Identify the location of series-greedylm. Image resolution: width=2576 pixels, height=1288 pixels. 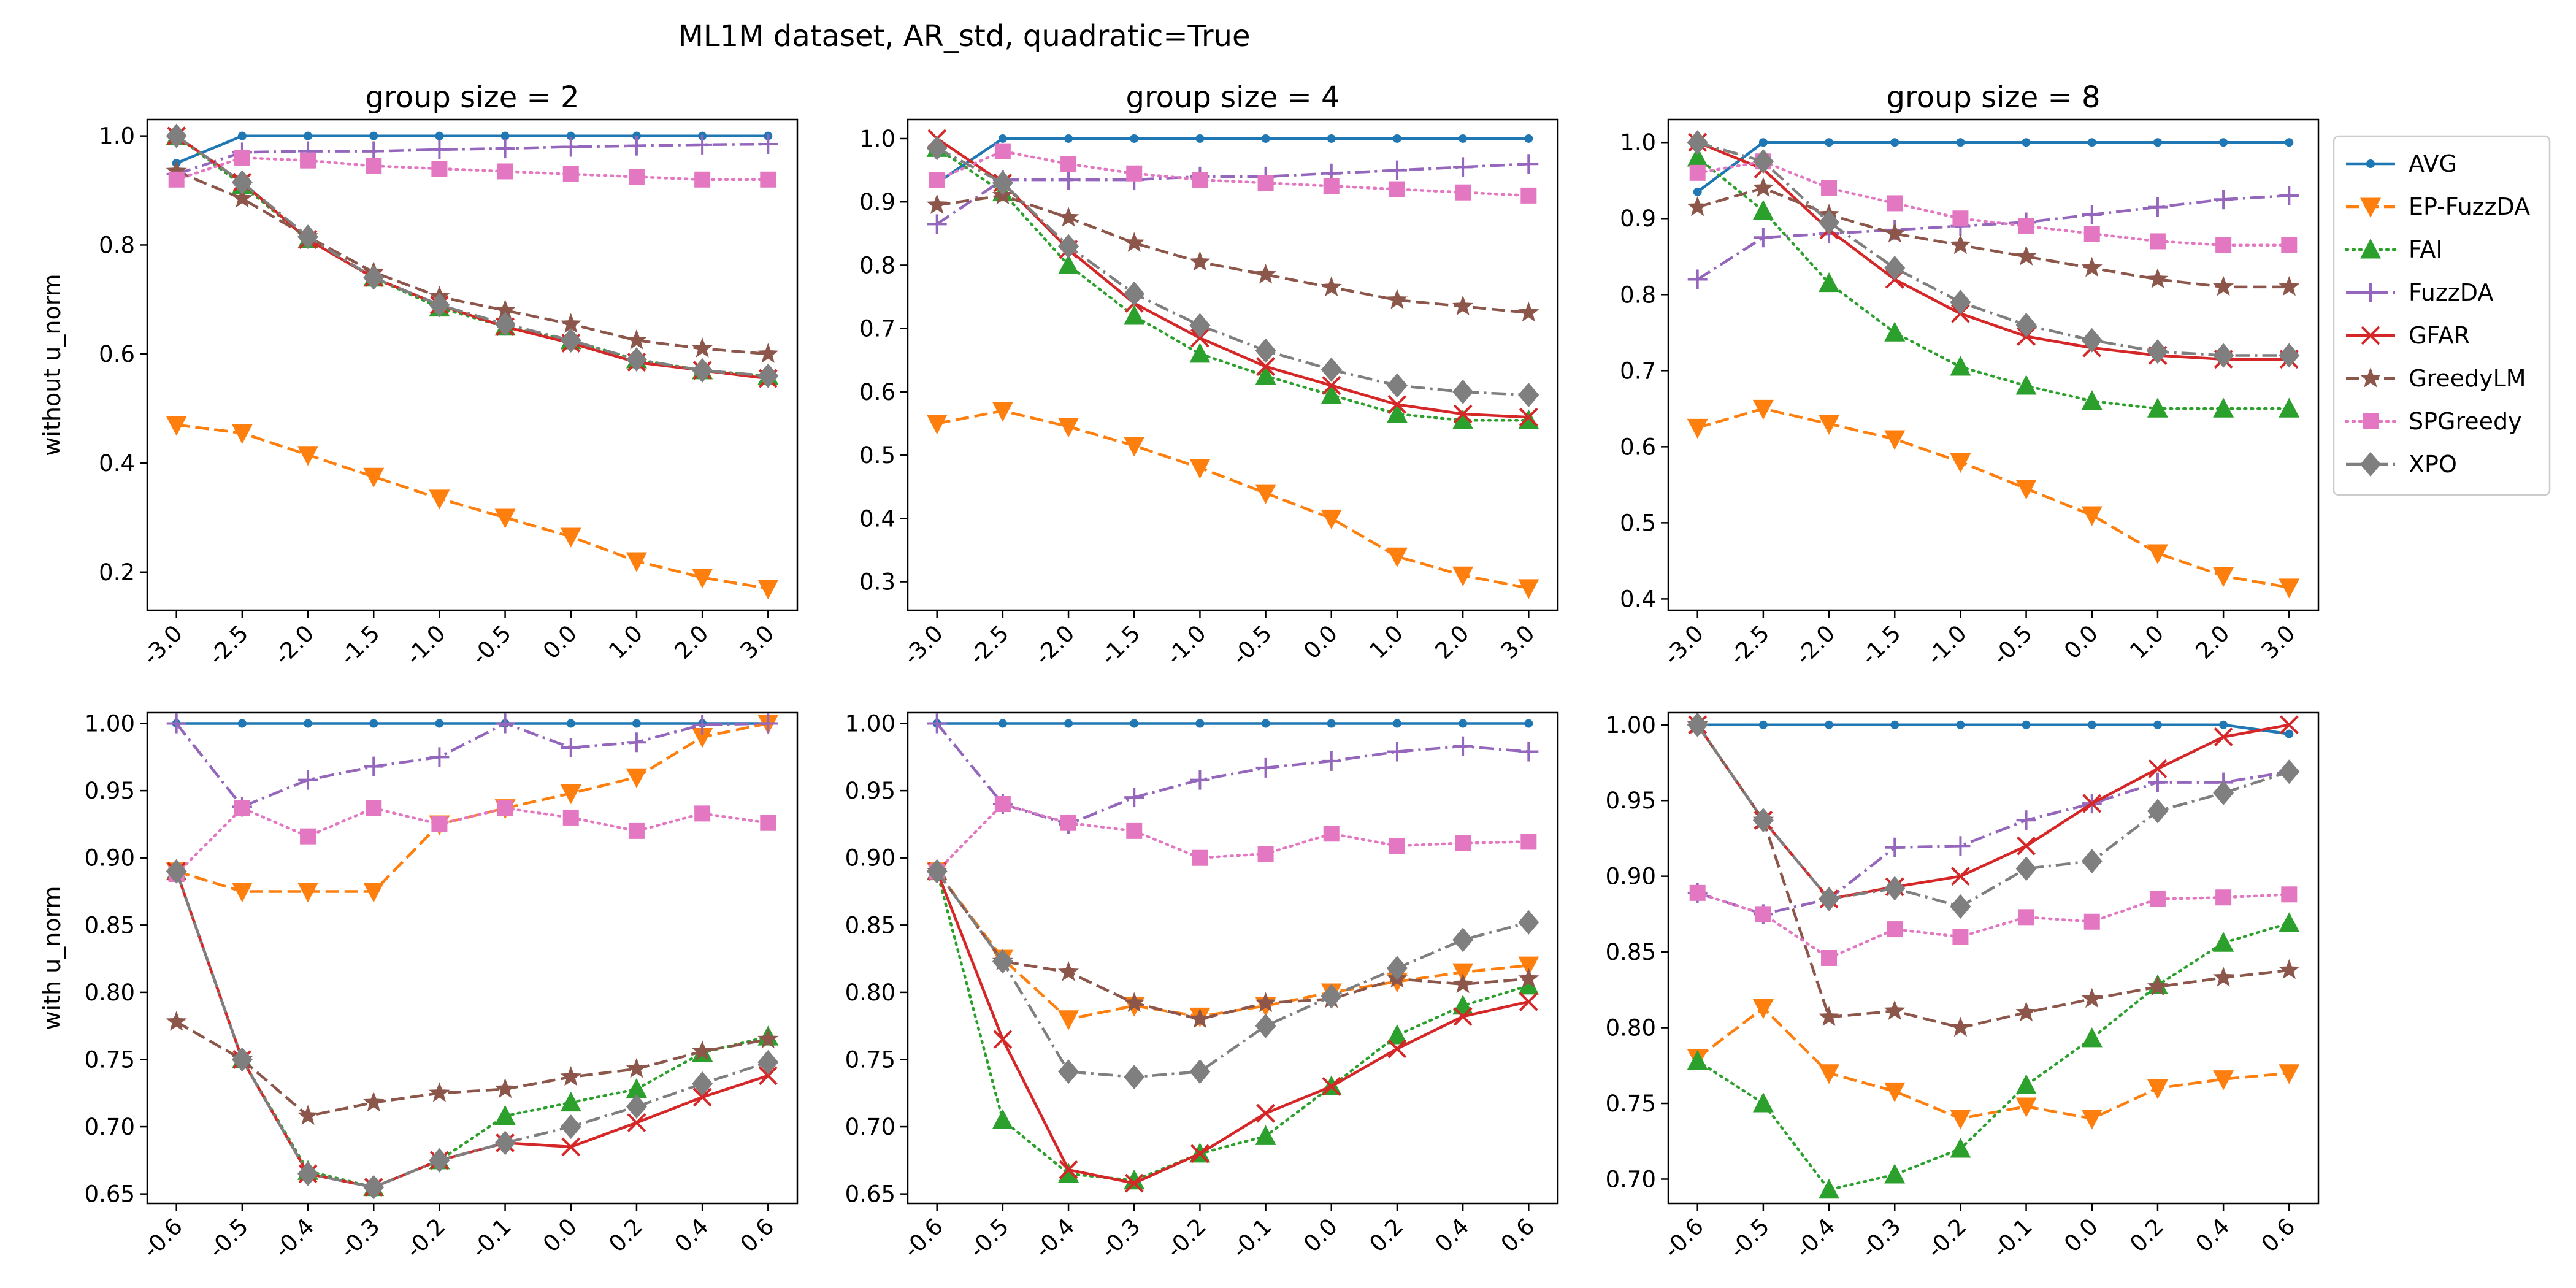
(1232, 253).